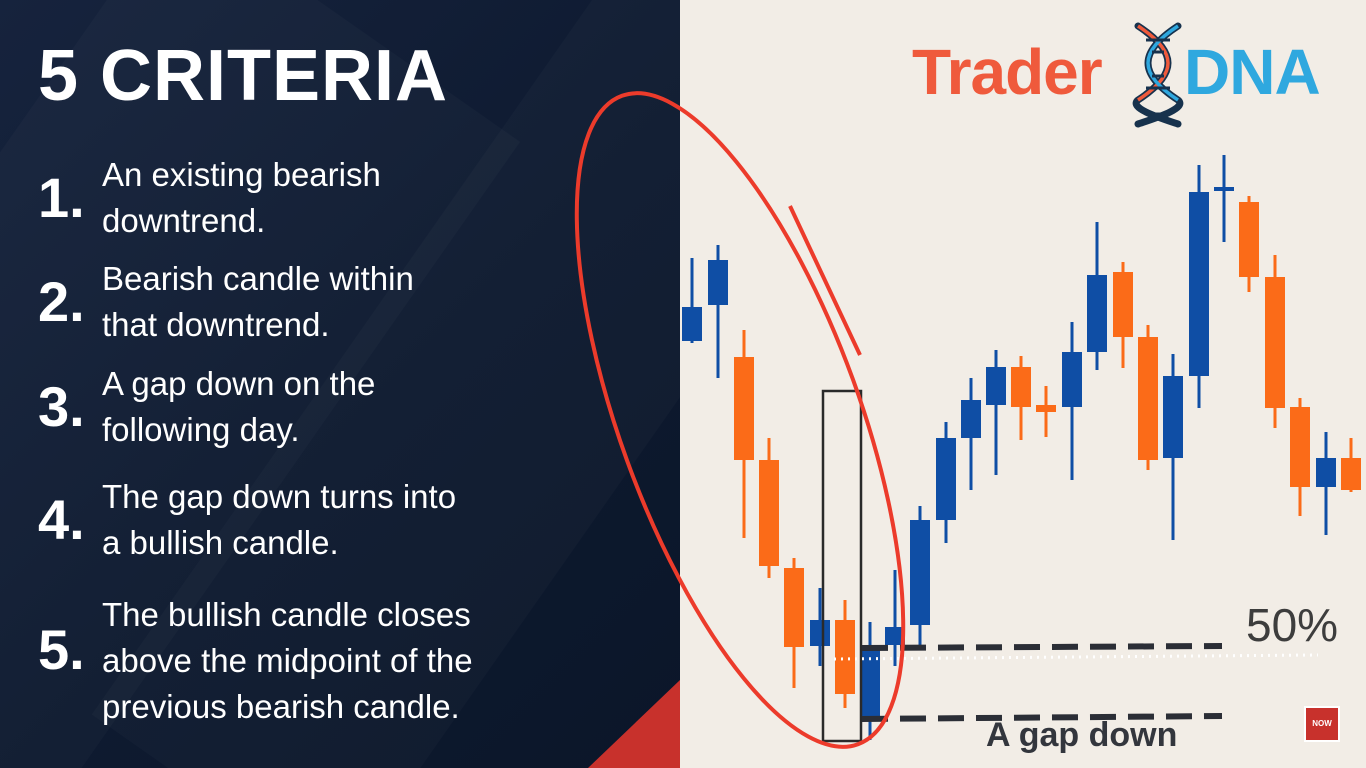  I want to click on page-title: 5 CRITERIA, so click(243, 76).